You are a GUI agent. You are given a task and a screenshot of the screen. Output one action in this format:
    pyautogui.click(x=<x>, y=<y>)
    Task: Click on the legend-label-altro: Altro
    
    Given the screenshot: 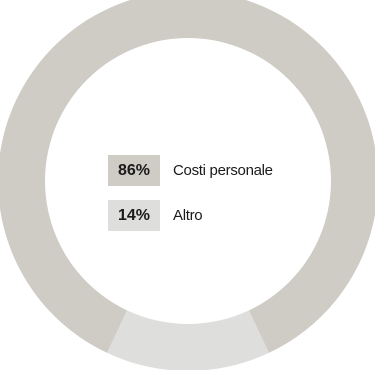 What is the action you would take?
    pyautogui.click(x=188, y=215)
    